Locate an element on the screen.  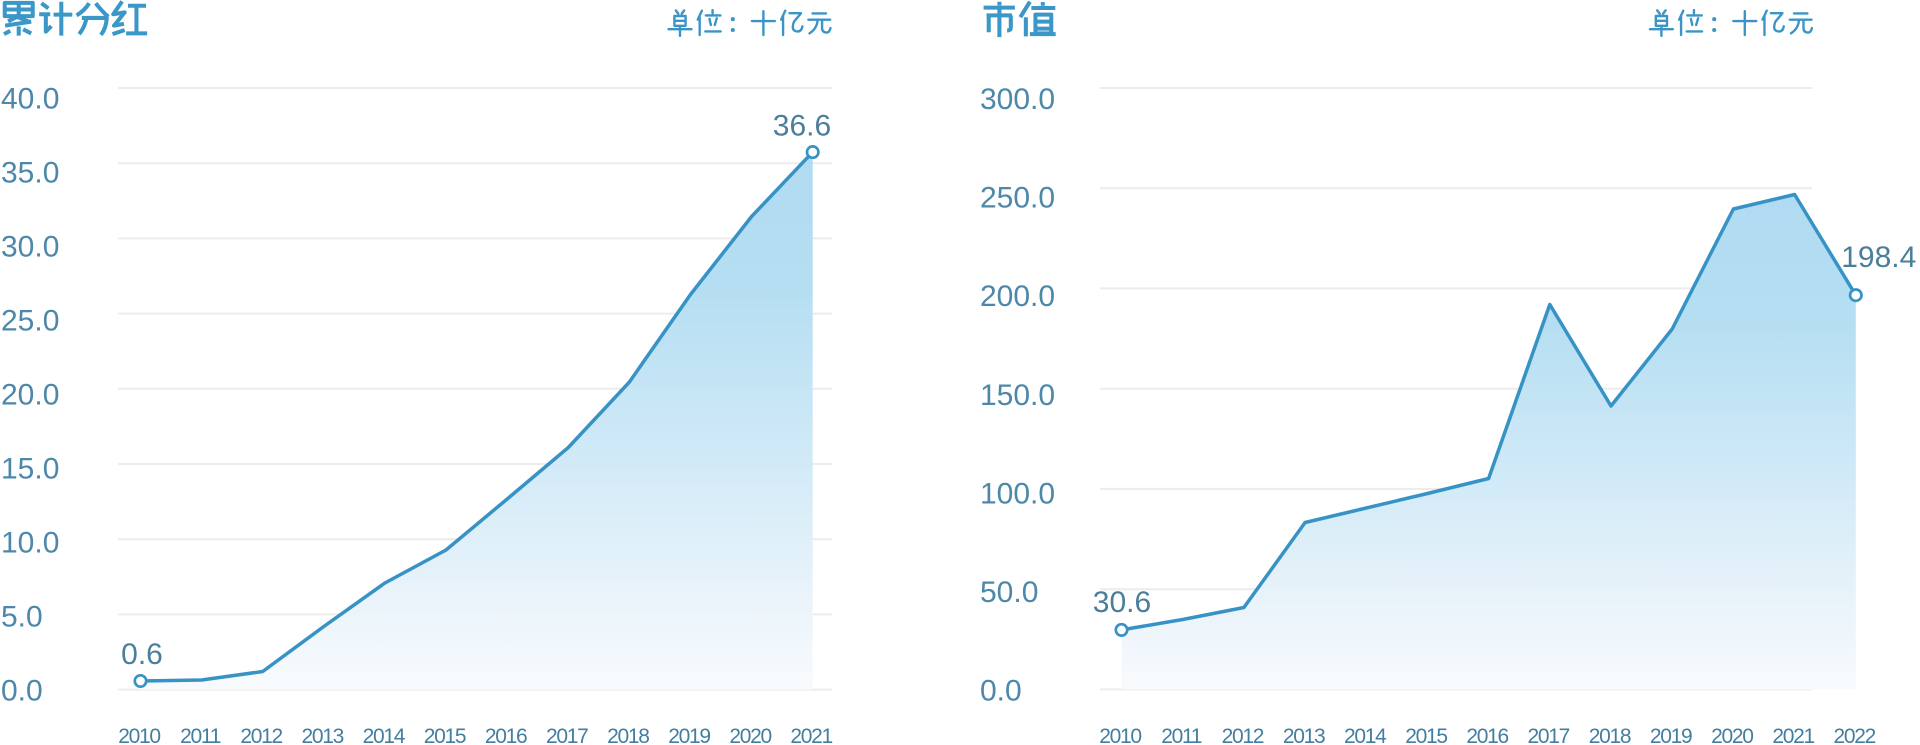
svg-text: 100.0 is located at coordinates (1017, 493).